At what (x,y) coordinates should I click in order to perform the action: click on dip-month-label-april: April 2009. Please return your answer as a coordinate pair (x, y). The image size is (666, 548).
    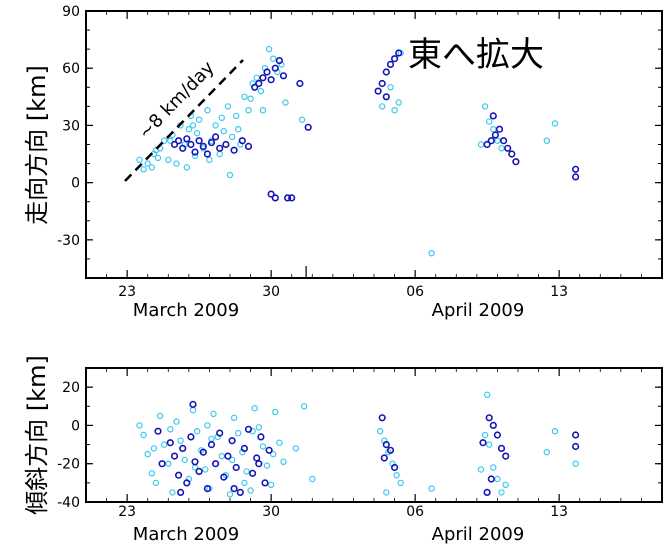
    Looking at the image, I should click on (478, 534).